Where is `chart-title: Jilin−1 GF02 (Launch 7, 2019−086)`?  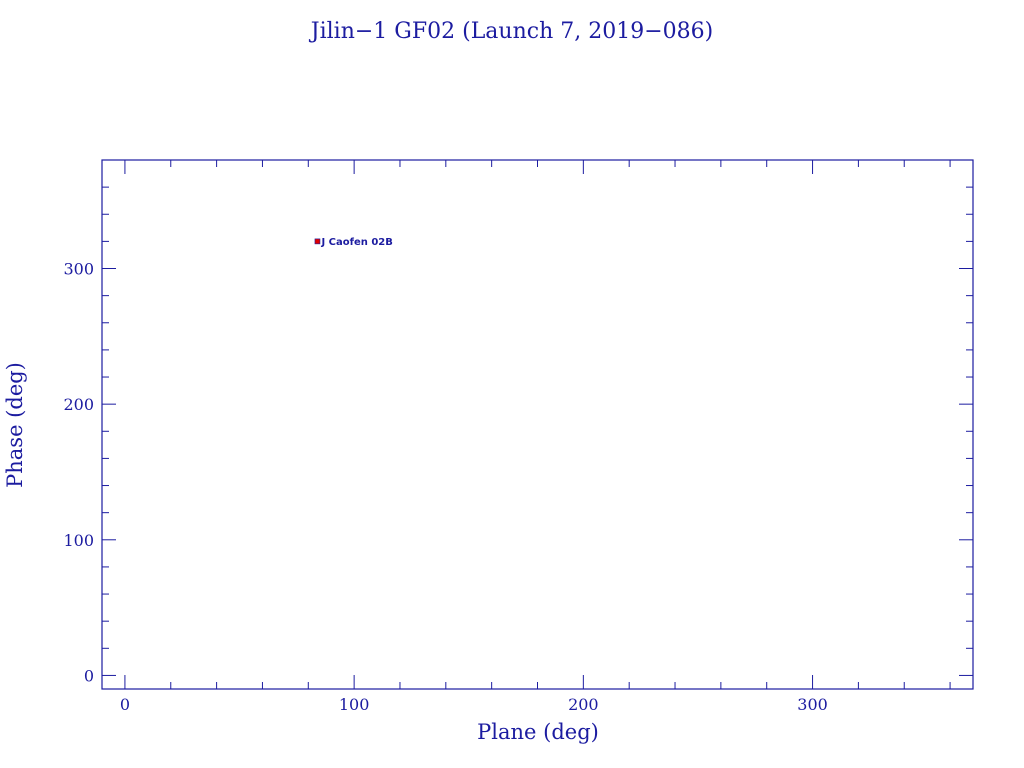 chart-title: Jilin−1 GF02 (Launch 7, 2019−086) is located at coordinates (511, 31).